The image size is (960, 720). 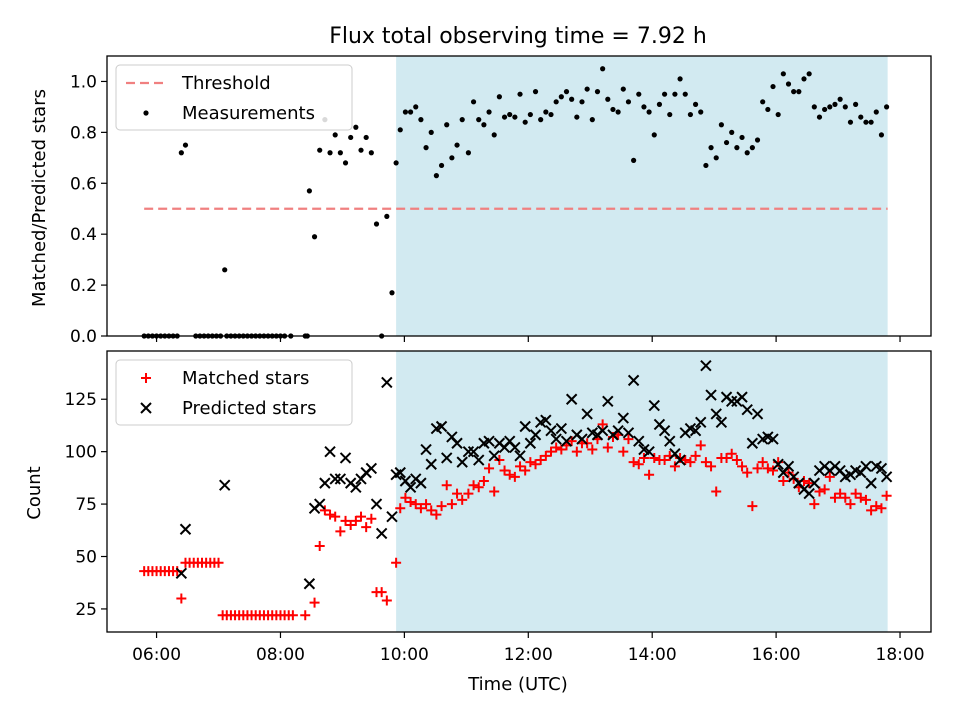 What do you see at coordinates (249, 408) in the screenshot?
I see `legend-label: Predicted stars` at bounding box center [249, 408].